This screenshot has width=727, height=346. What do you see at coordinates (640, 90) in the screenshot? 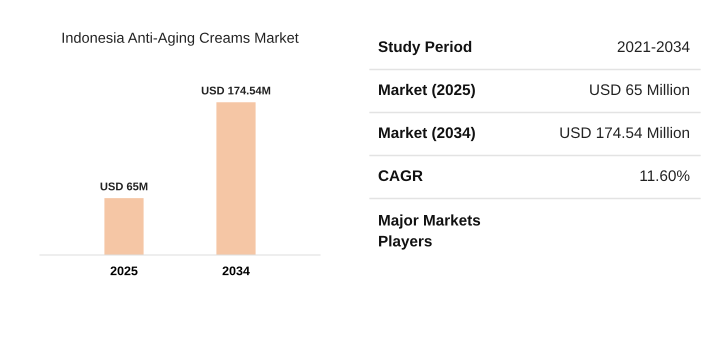
I see `text: USD 65 Million` at bounding box center [640, 90].